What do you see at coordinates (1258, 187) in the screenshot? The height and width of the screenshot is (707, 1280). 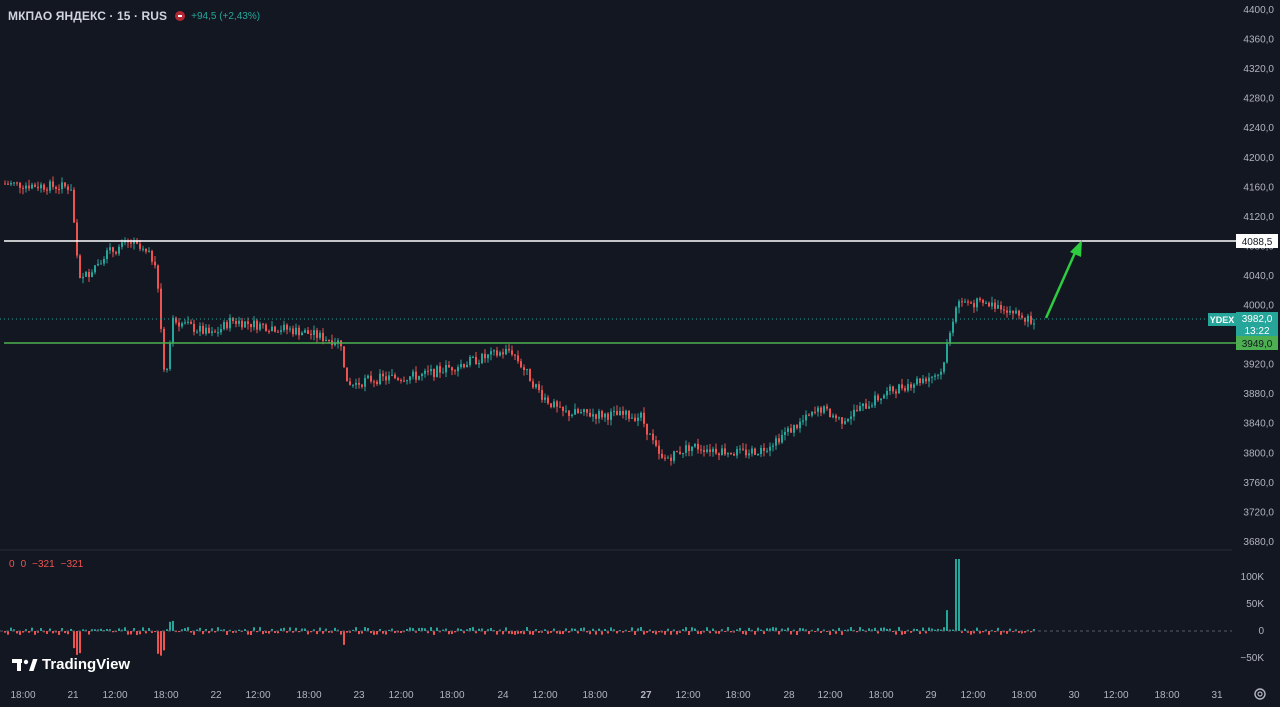 I see `price-tick-label: 4160,0` at bounding box center [1258, 187].